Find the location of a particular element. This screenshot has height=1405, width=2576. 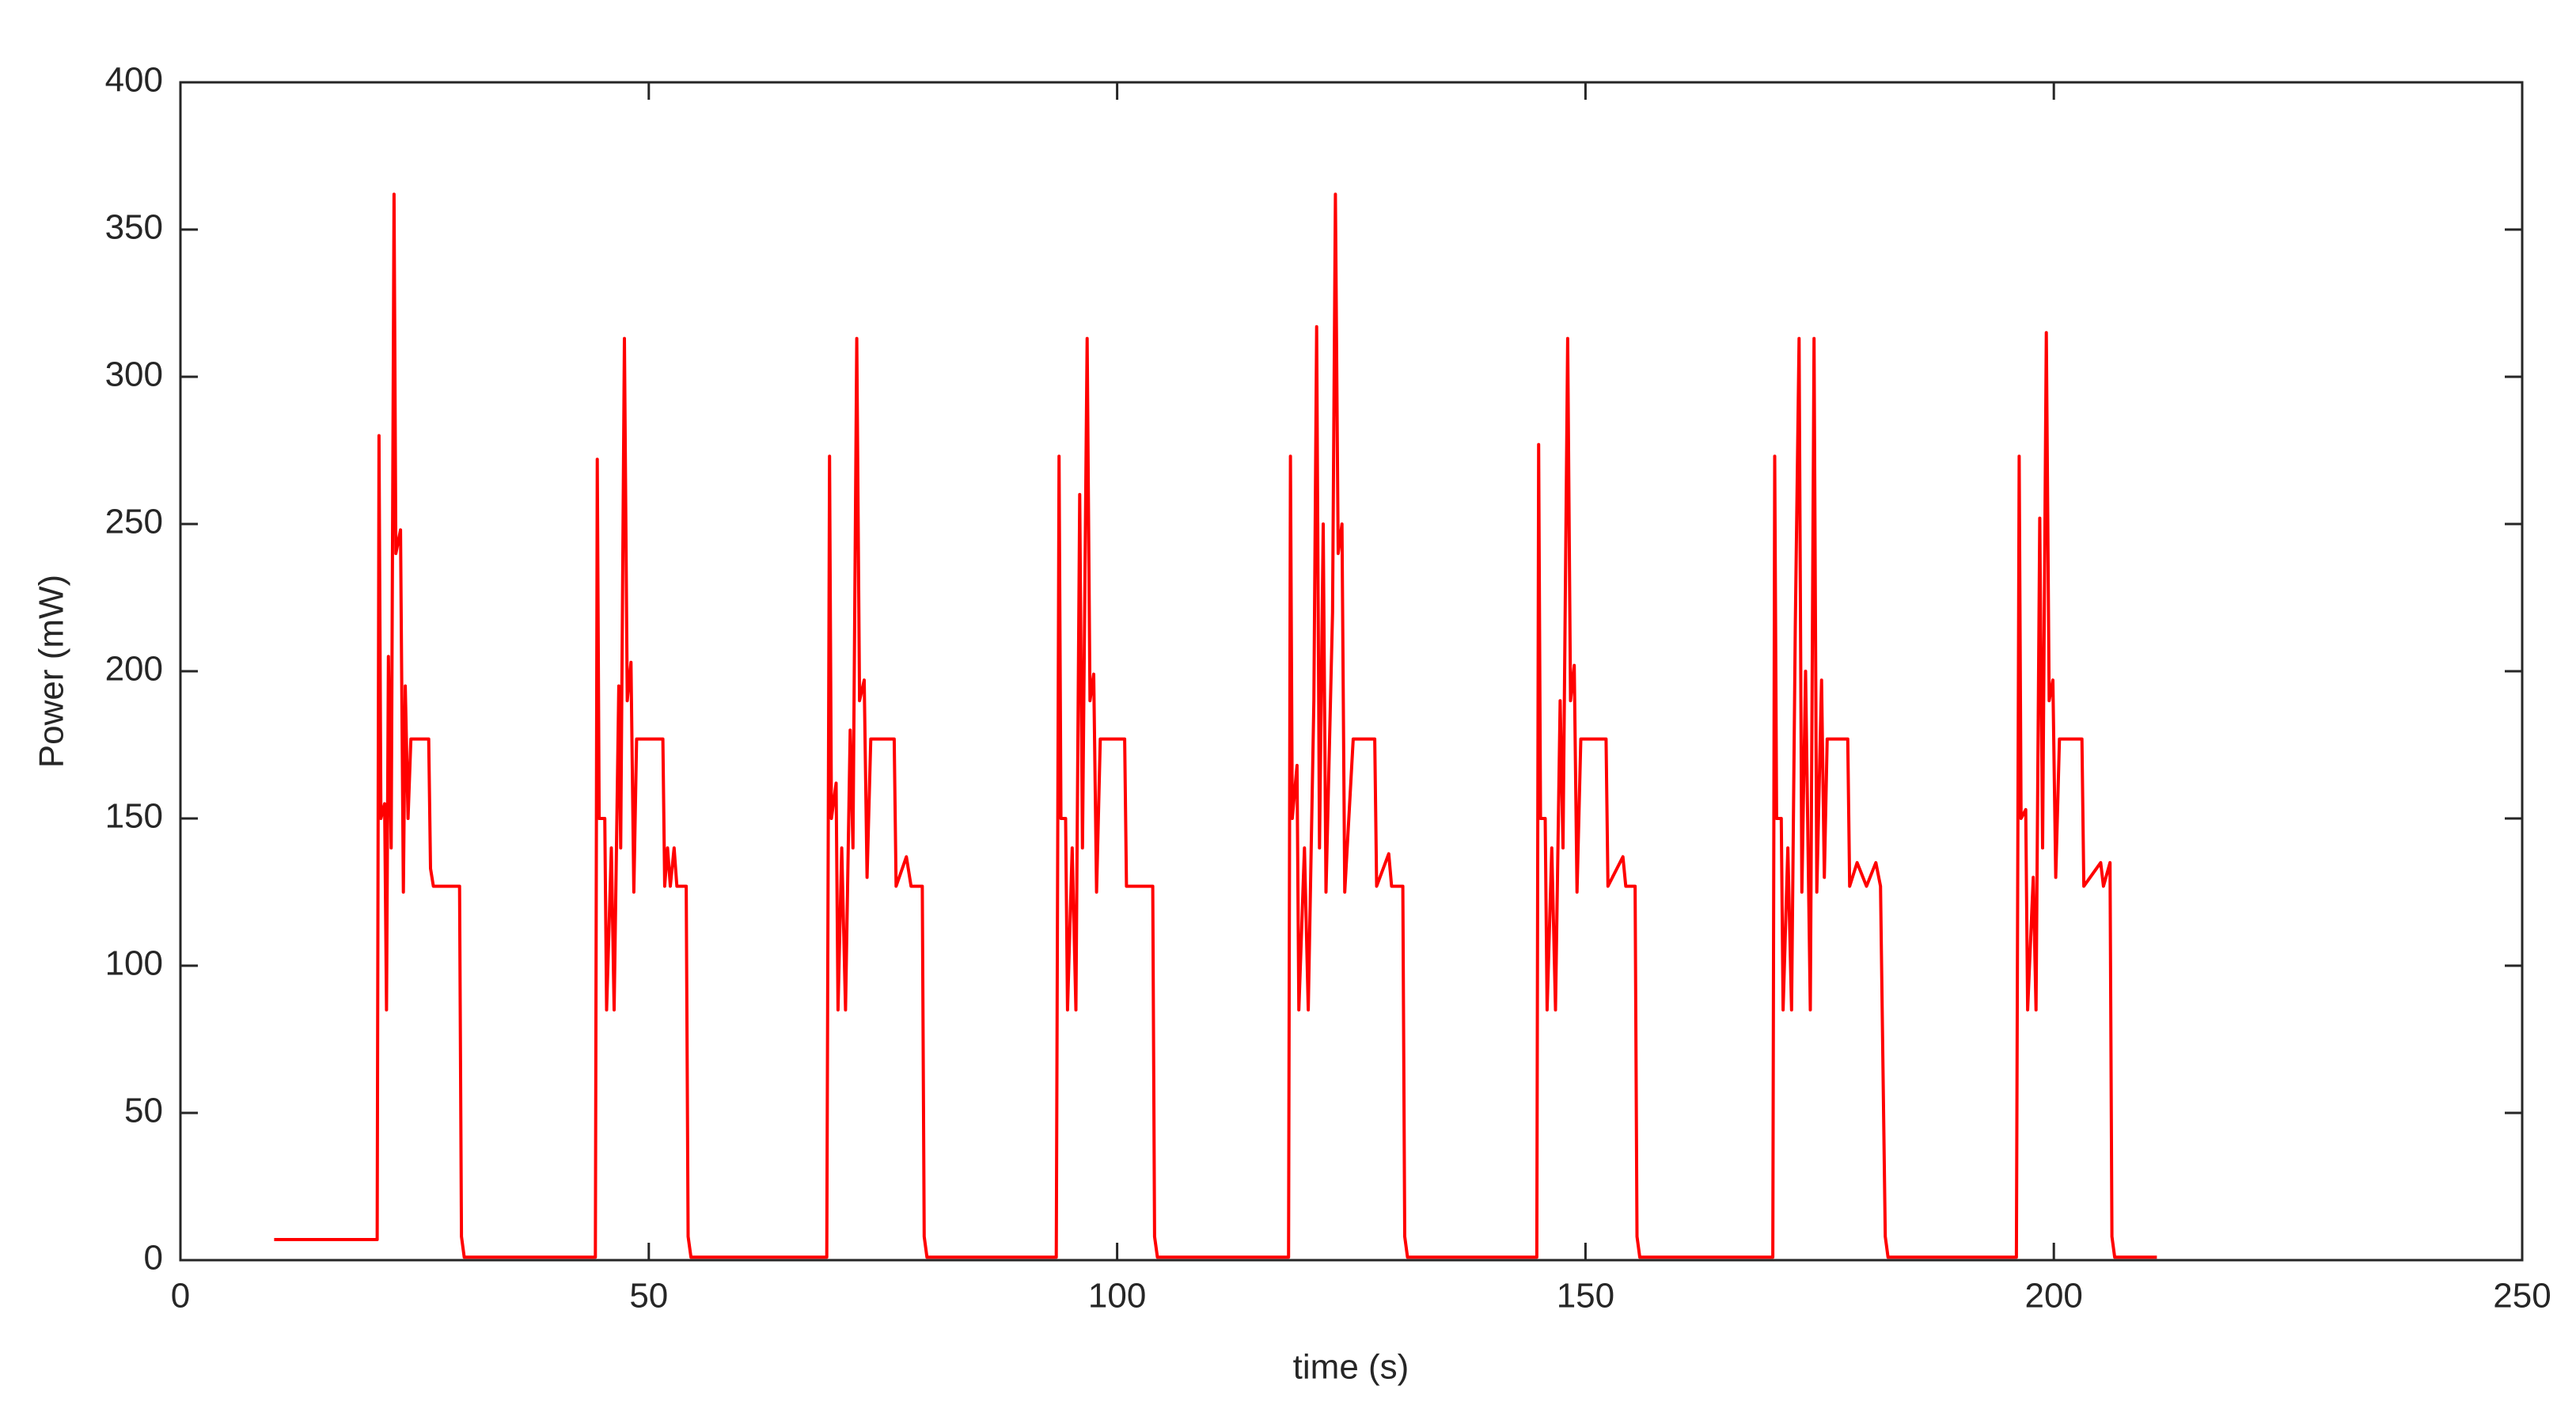

x-tick-label: 50 is located at coordinates (648, 1296).